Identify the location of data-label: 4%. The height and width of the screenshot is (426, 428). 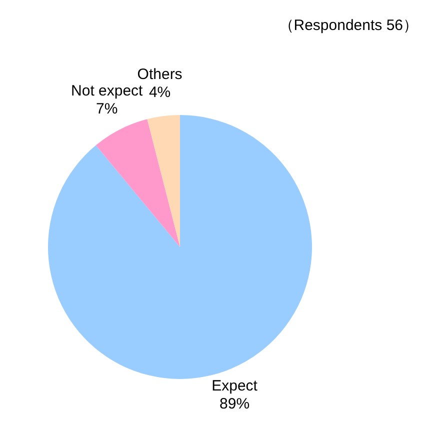
(159, 93).